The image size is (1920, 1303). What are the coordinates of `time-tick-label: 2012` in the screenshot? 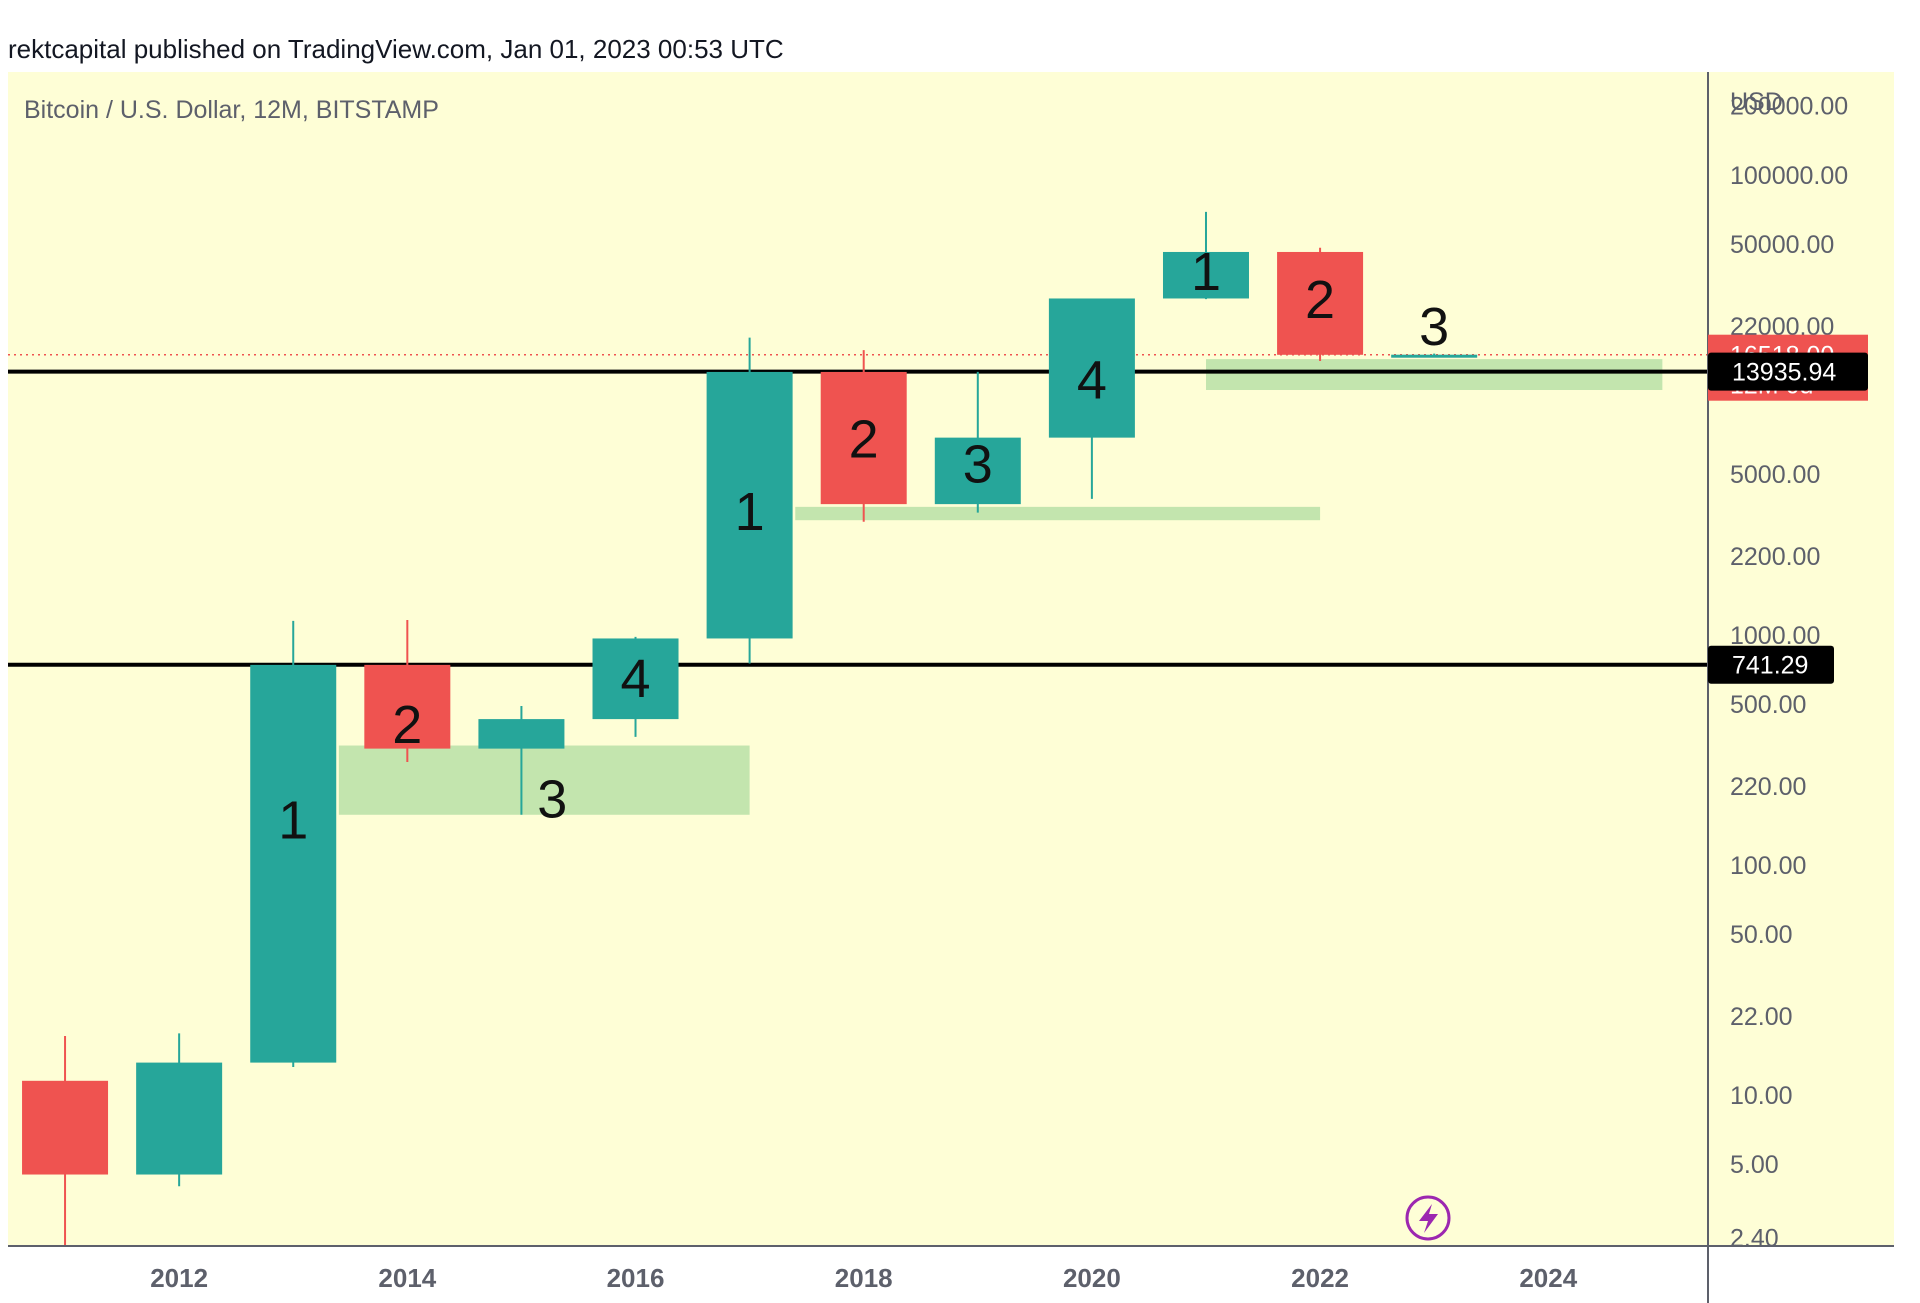 It's located at (179, 1278).